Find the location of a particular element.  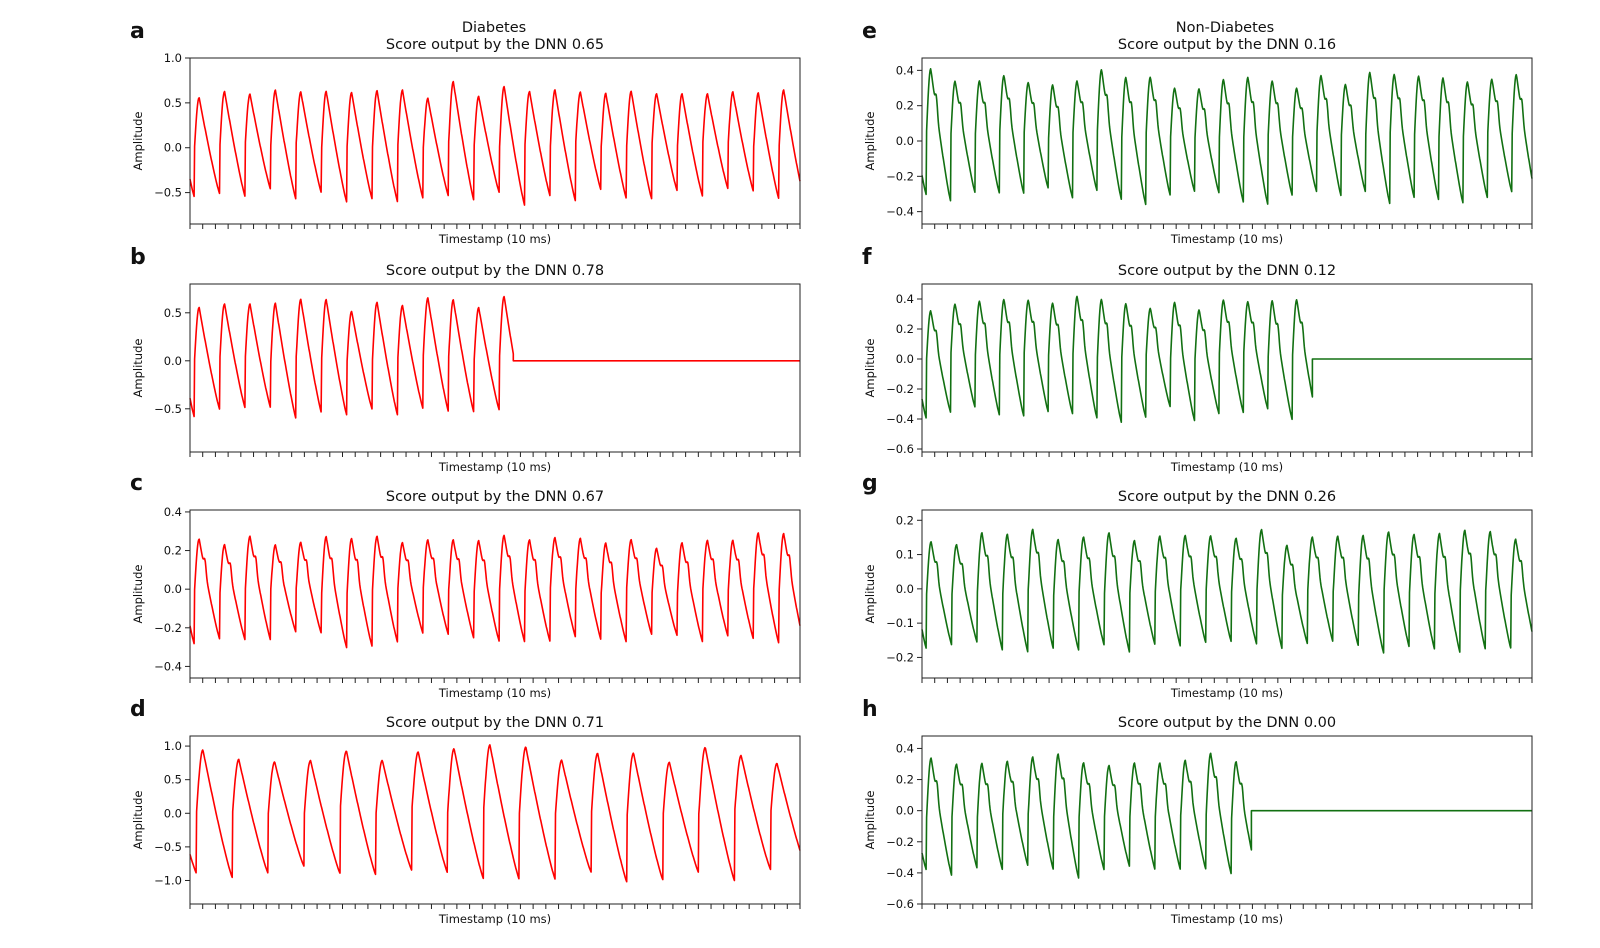

column-title-diabetes: Diabetes is located at coordinates (494, 28).